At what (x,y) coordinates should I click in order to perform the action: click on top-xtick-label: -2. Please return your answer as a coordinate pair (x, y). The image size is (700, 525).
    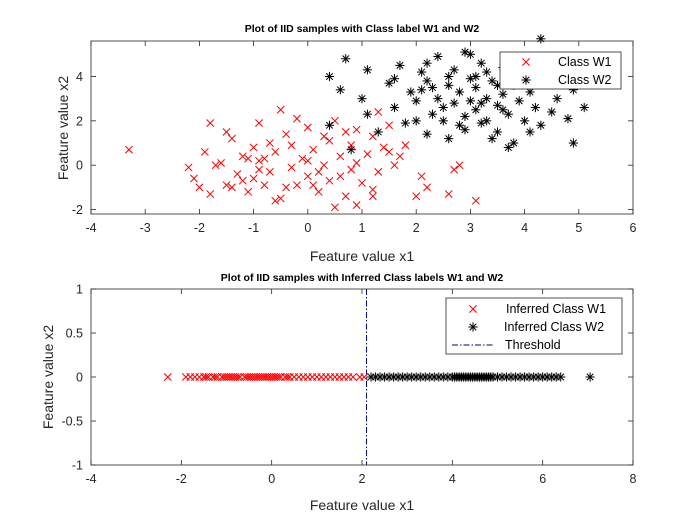
    Looking at the image, I should click on (199, 228).